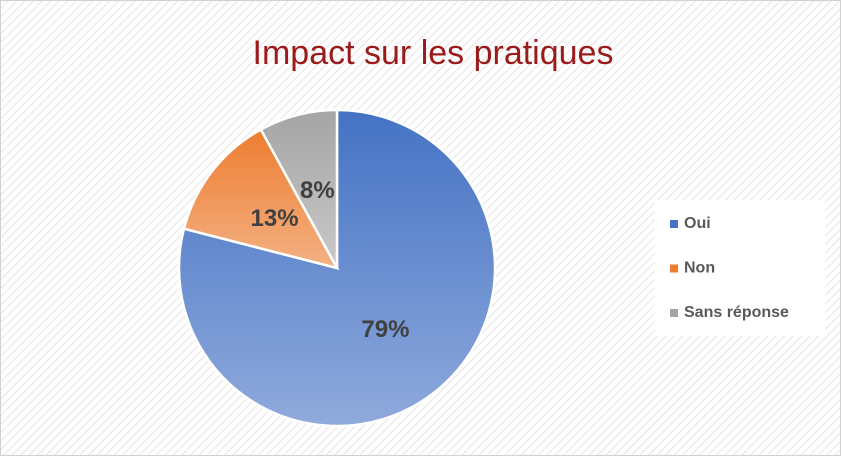  I want to click on legend-label: Non, so click(699, 268).